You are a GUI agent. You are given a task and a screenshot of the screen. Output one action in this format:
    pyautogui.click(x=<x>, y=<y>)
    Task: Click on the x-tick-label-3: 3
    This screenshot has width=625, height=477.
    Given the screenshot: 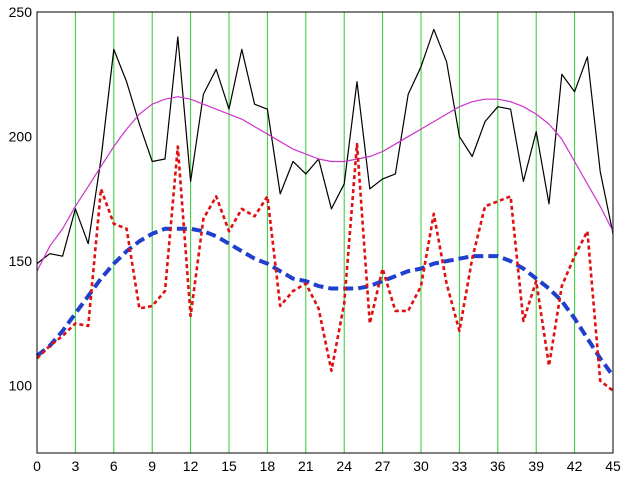 What is the action you would take?
    pyautogui.click(x=76, y=466)
    